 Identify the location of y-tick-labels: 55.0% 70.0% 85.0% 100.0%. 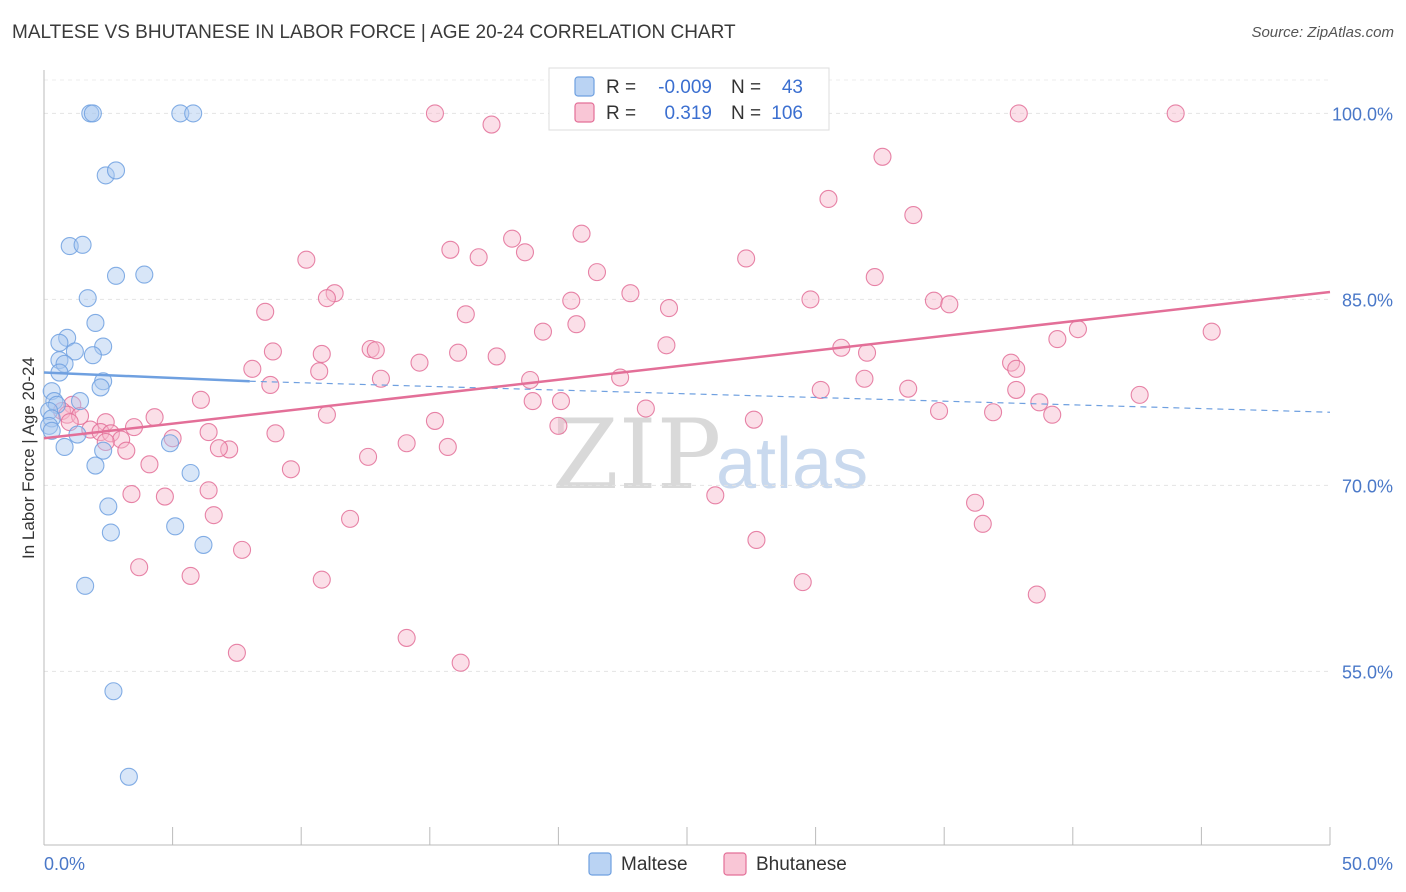
(1362, 393).